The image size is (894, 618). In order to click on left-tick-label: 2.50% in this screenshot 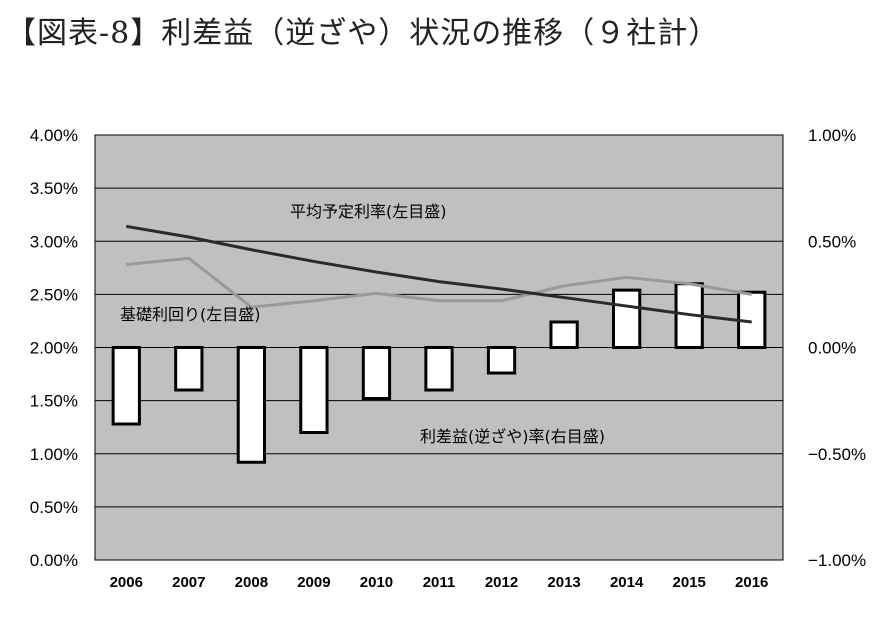, I will do `click(54, 294)`.